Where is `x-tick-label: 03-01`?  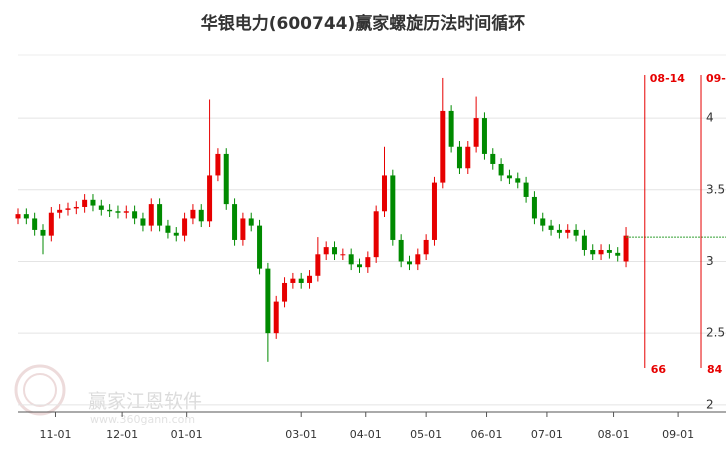 x-tick-label: 03-01 is located at coordinates (301, 434).